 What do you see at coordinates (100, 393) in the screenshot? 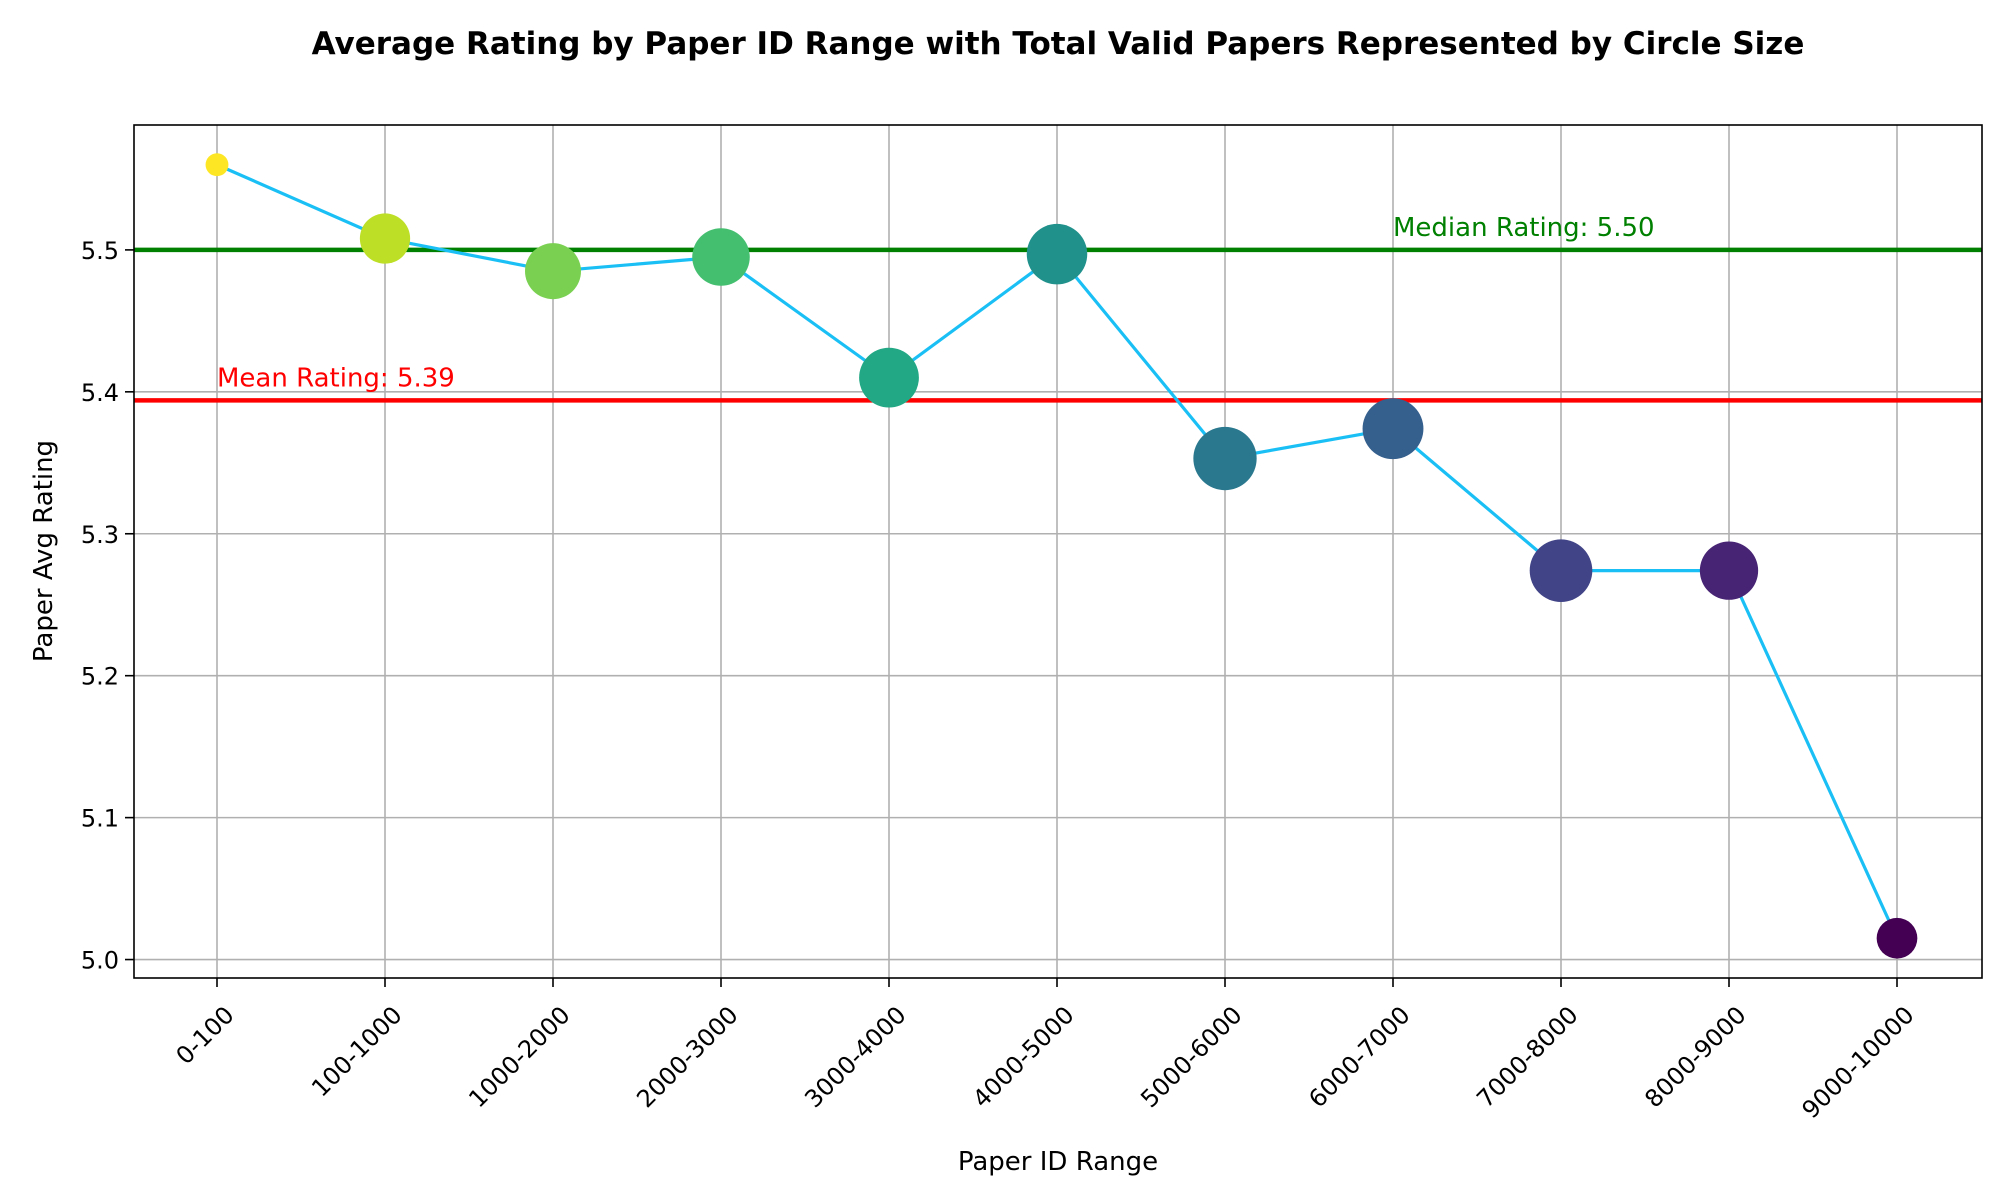
I see `y-tick-label: 5.4` at bounding box center [100, 393].